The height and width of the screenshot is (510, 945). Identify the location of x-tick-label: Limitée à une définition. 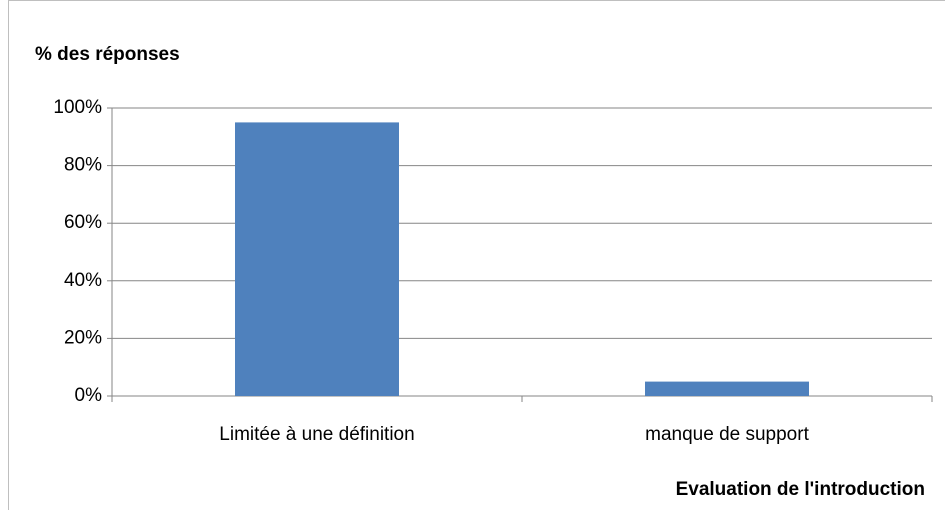
(316, 434).